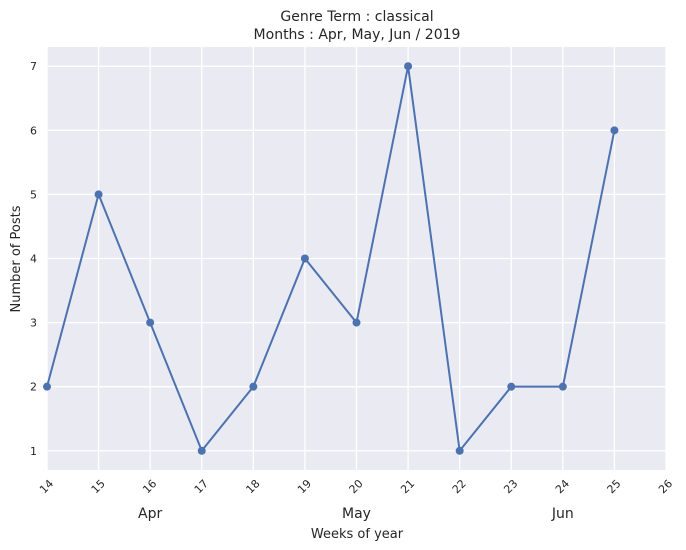 This screenshot has height=550, width=686. I want to click on y-tick-label-1: 2, so click(33, 387).